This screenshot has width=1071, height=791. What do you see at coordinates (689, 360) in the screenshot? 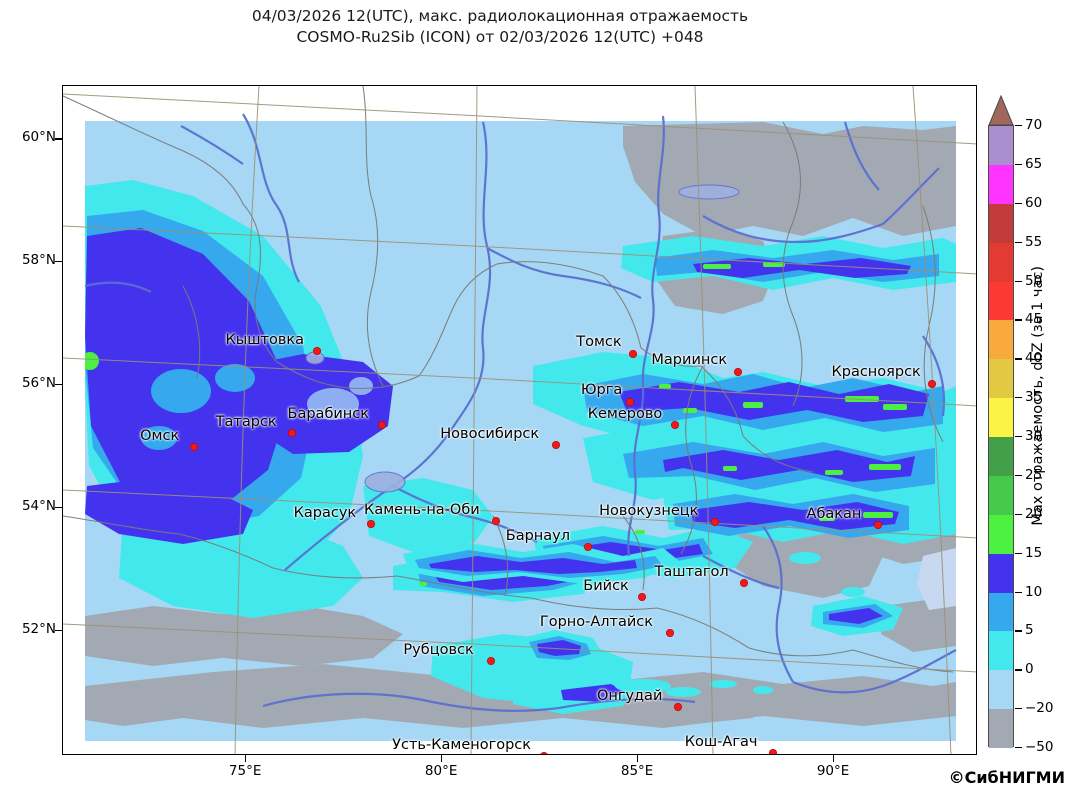
I see `city-label-1: Мариинск` at bounding box center [689, 360].